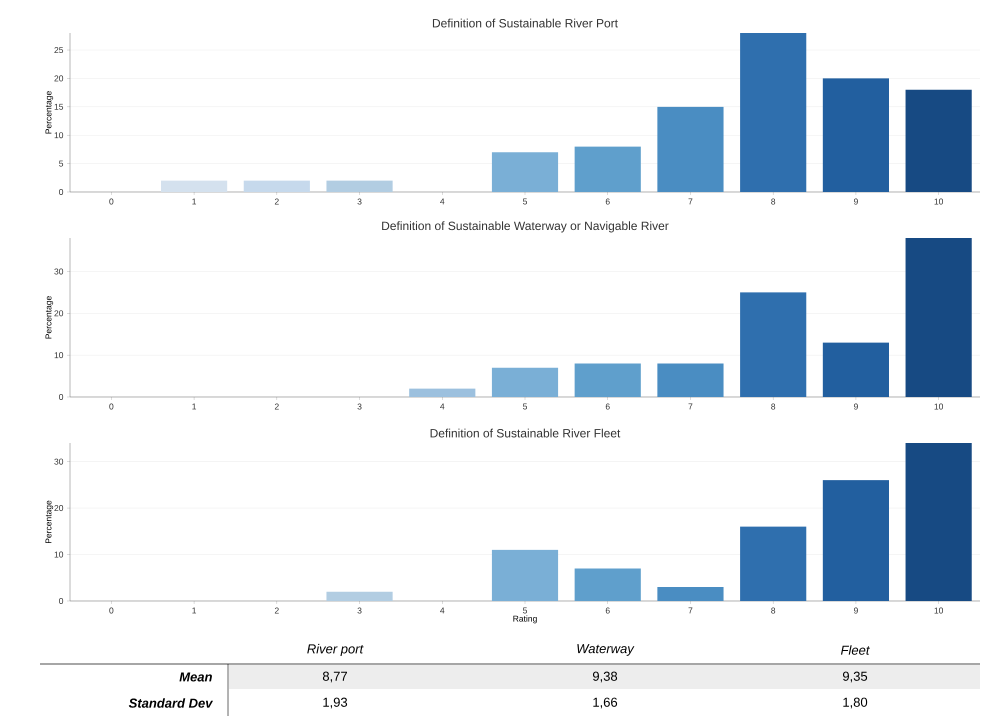 The image size is (989, 716). What do you see at coordinates (525, 619) in the screenshot?
I see `x-axis-title: Rating` at bounding box center [525, 619].